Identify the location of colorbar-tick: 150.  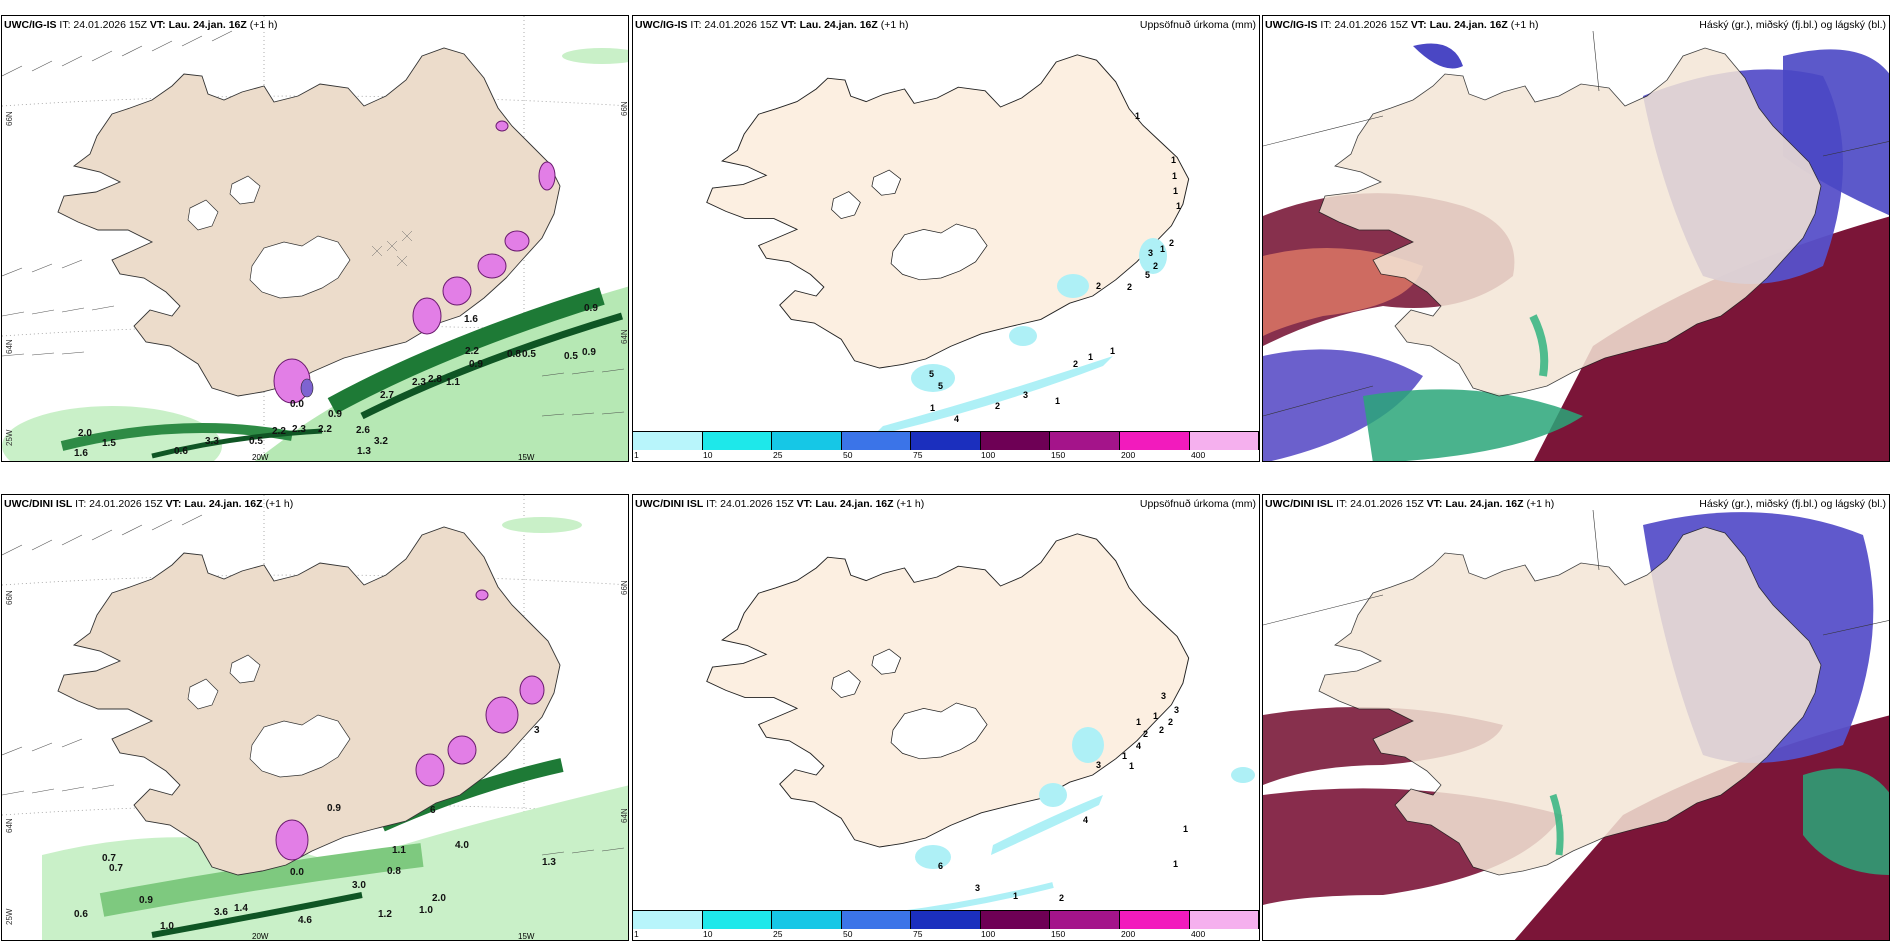
(1058, 455).